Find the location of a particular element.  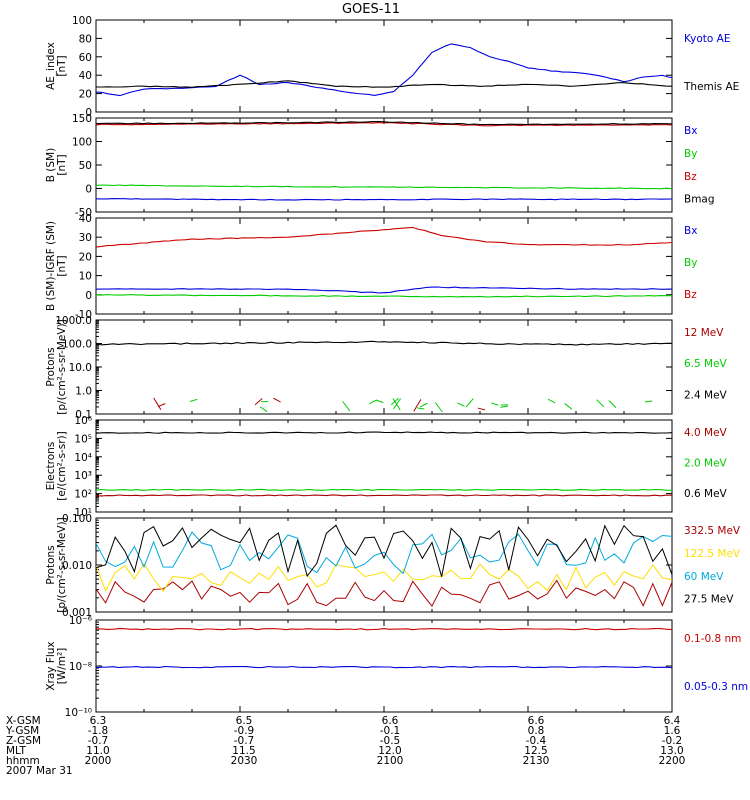

footer-value: 12.5 is located at coordinates (536, 751).